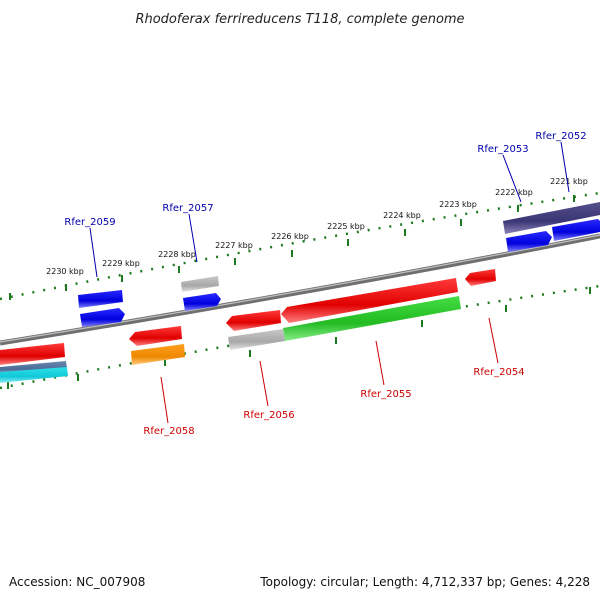 The image size is (600, 600). What do you see at coordinates (268, 415) in the screenshot?
I see `gene-label-rfer-2056: Rfer_2056` at bounding box center [268, 415].